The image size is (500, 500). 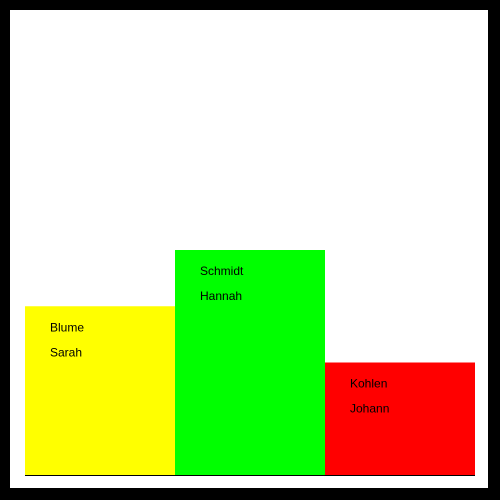 What do you see at coordinates (368, 384) in the screenshot?
I see `bar-label-last-name: Kohlen` at bounding box center [368, 384].